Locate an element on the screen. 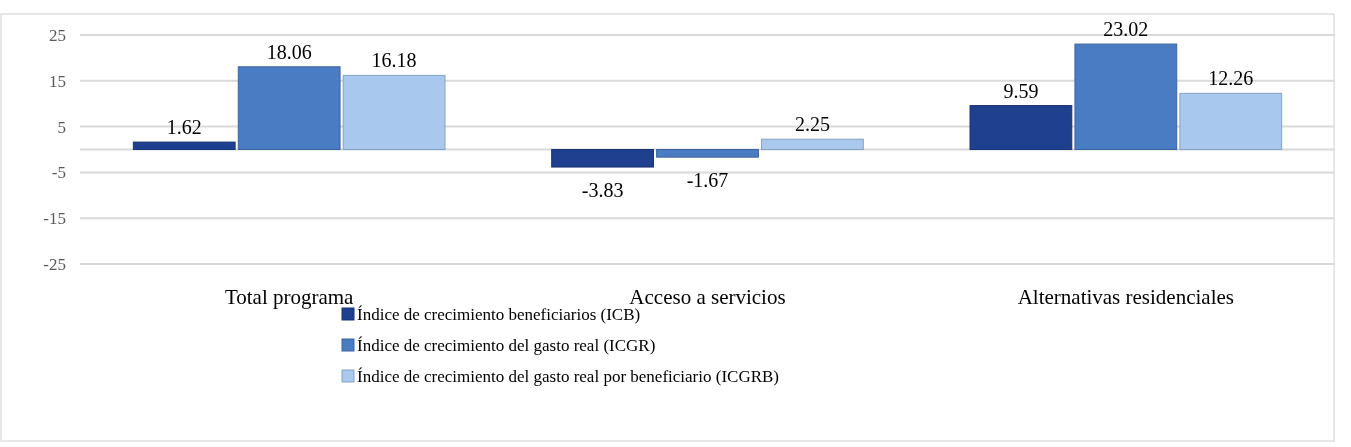  data-label: 23.02 is located at coordinates (1126, 29).